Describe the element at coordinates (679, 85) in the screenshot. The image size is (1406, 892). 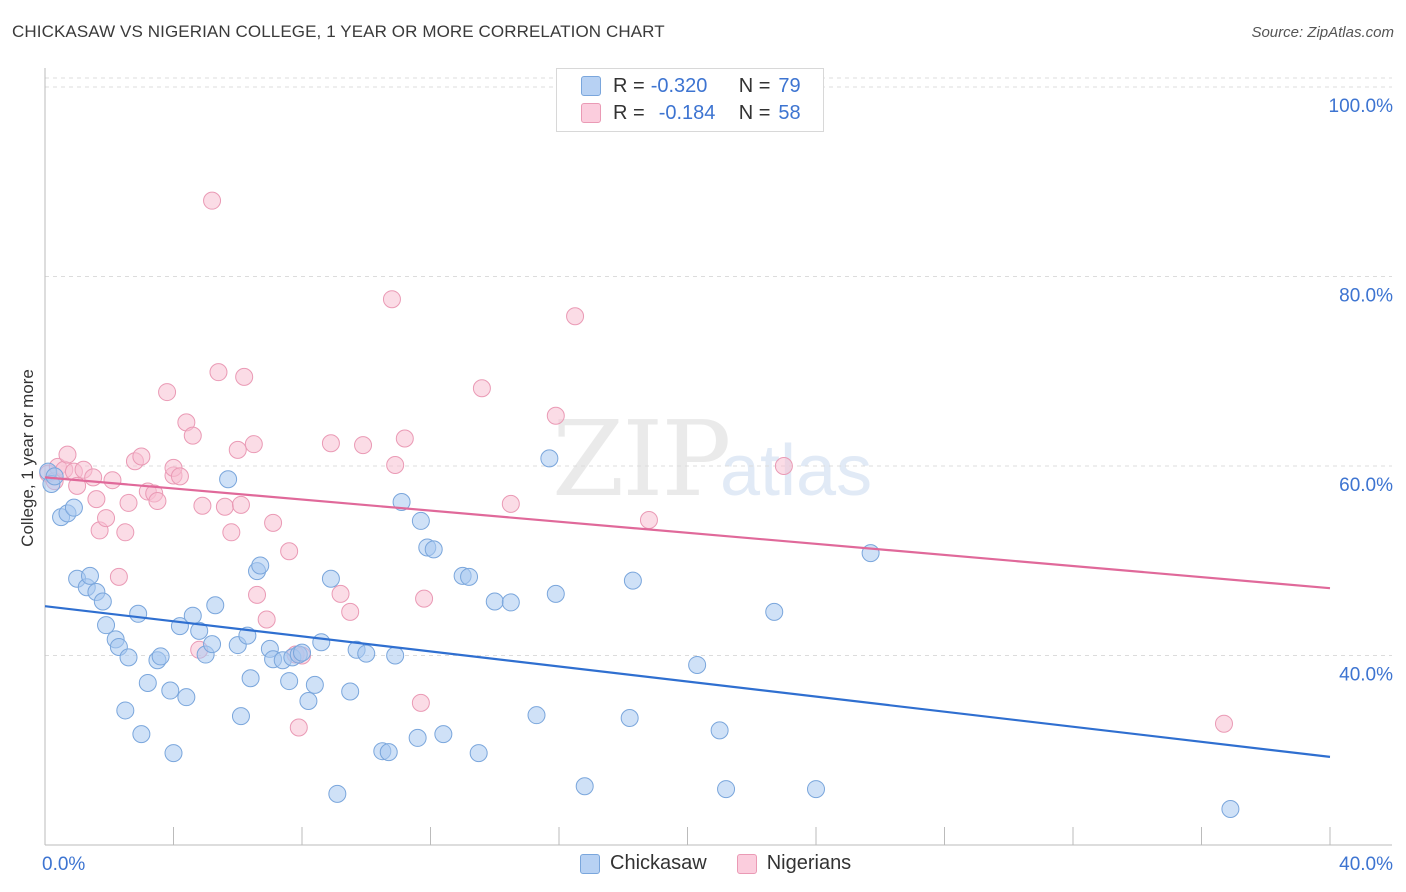
I see `legend-r-value: -0.320` at that location.